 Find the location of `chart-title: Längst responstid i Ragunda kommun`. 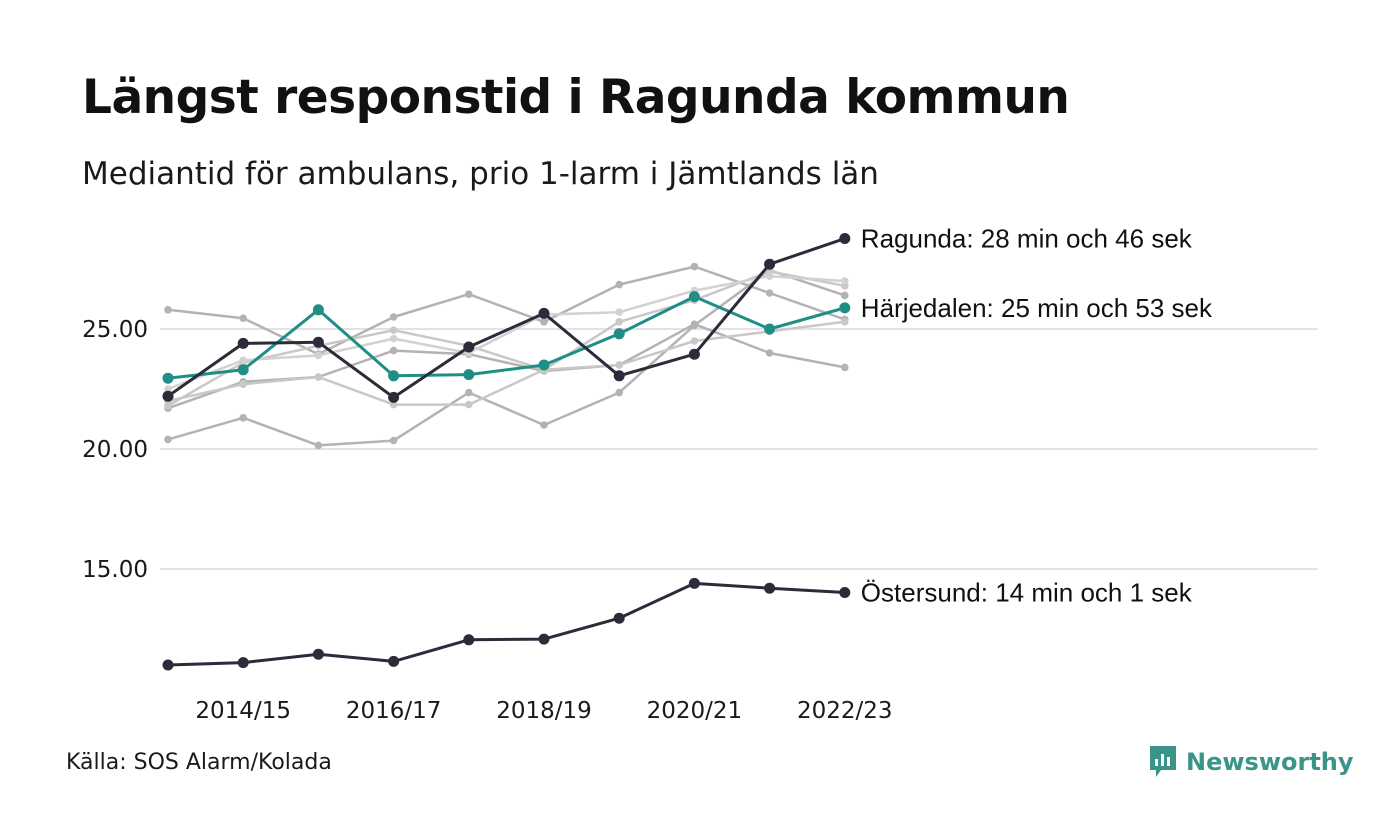

chart-title: Längst responstid i Ragunda kommun is located at coordinates (576, 97).